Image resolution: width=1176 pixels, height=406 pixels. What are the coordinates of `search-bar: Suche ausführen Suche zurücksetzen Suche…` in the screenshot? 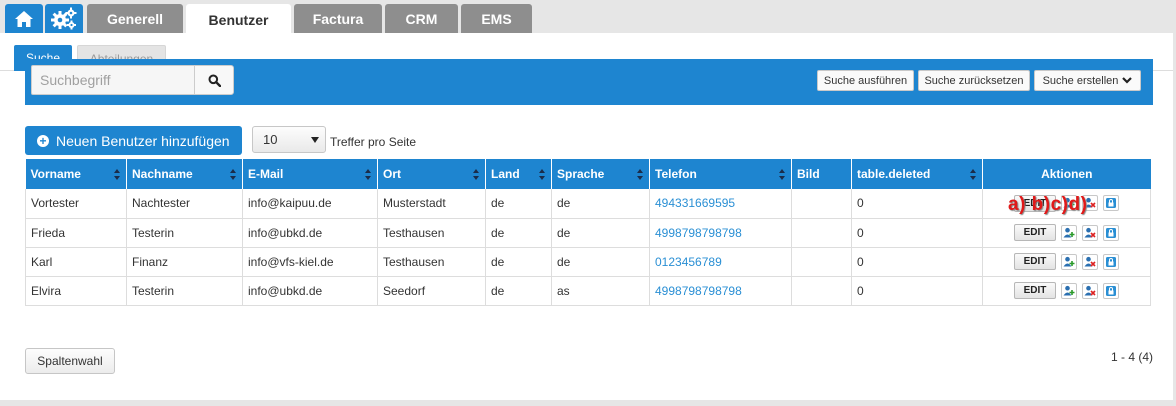 It's located at (589, 82).